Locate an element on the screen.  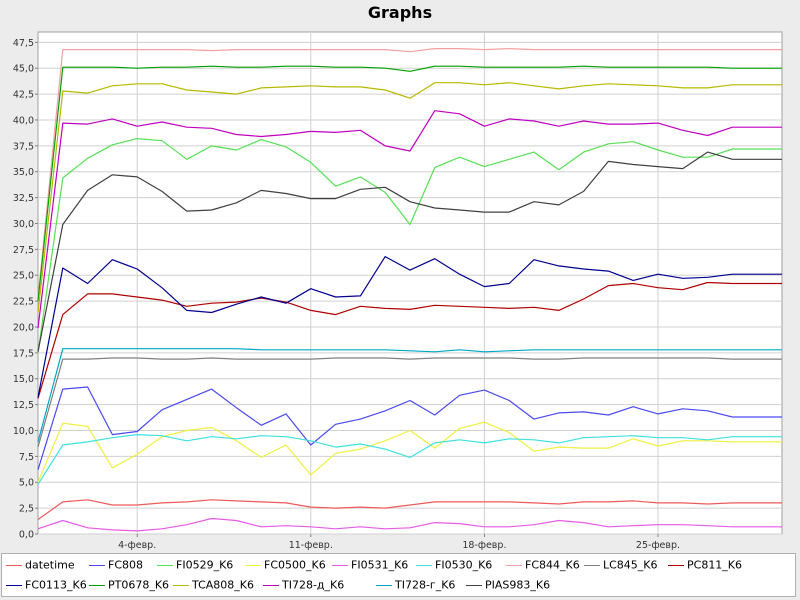
legend-item: FI0530_K6 is located at coordinates (454, 565).